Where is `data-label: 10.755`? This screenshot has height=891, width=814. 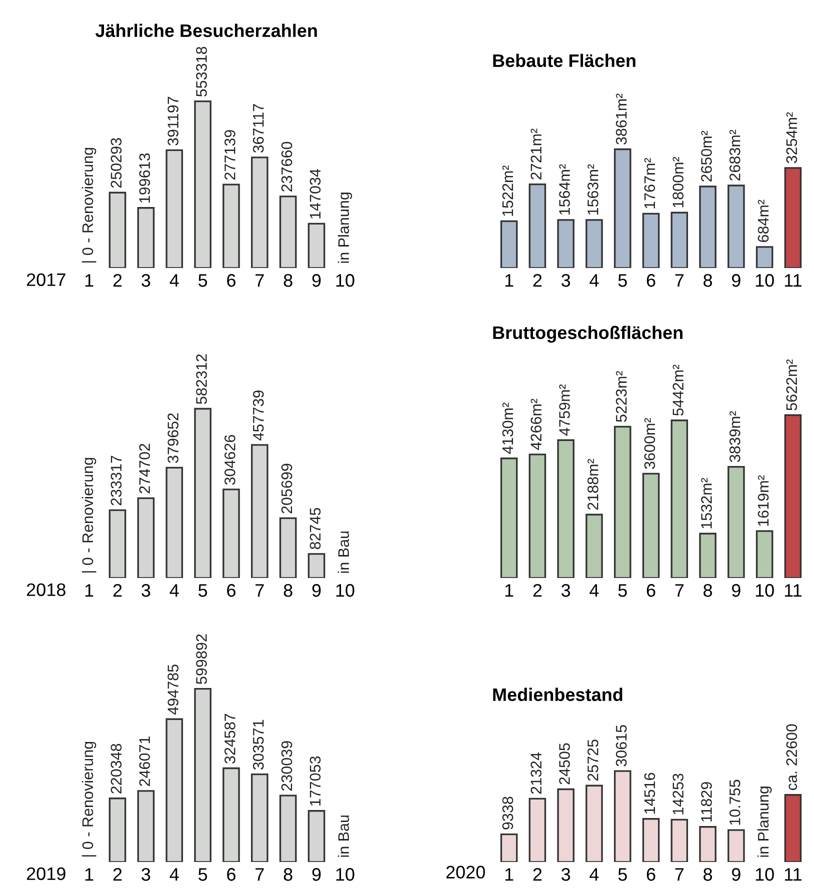
data-label: 10.755 is located at coordinates (734, 802).